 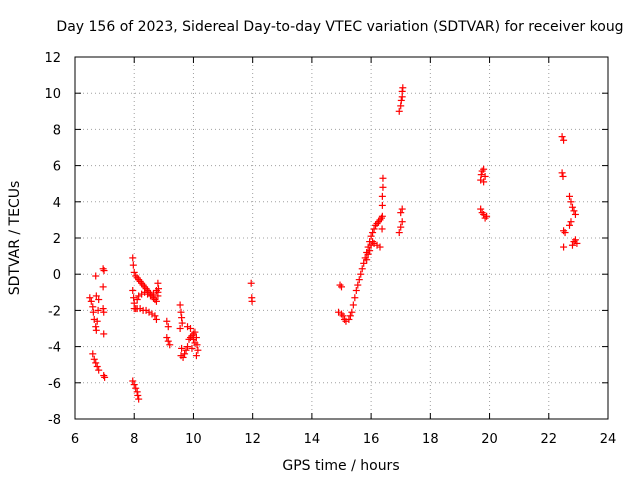 What do you see at coordinates (134, 439) in the screenshot?
I see `x-tick-label: 8` at bounding box center [134, 439].